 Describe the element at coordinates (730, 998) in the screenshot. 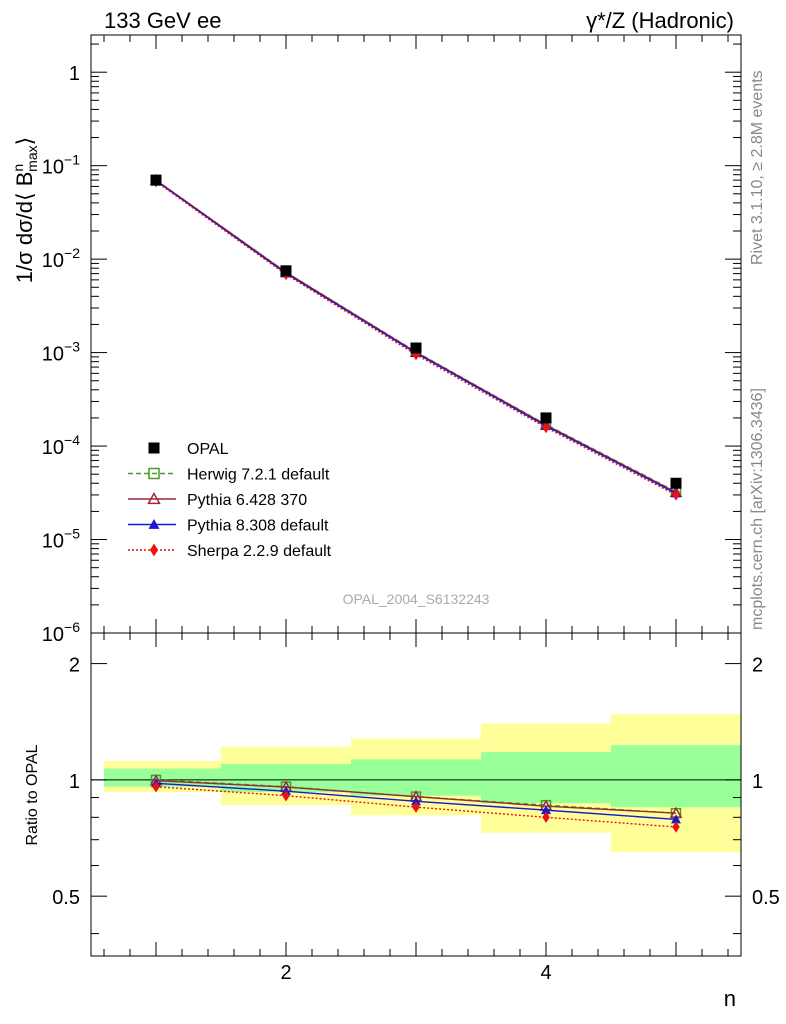

I see `x-axis-label: n` at that location.